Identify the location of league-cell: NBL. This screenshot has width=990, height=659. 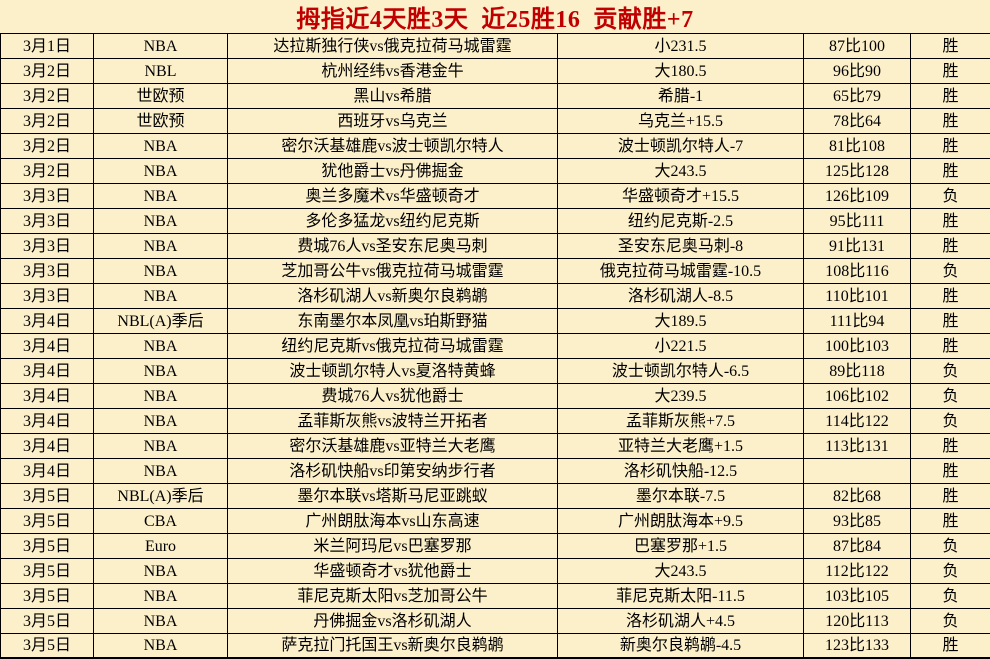
(160, 71).